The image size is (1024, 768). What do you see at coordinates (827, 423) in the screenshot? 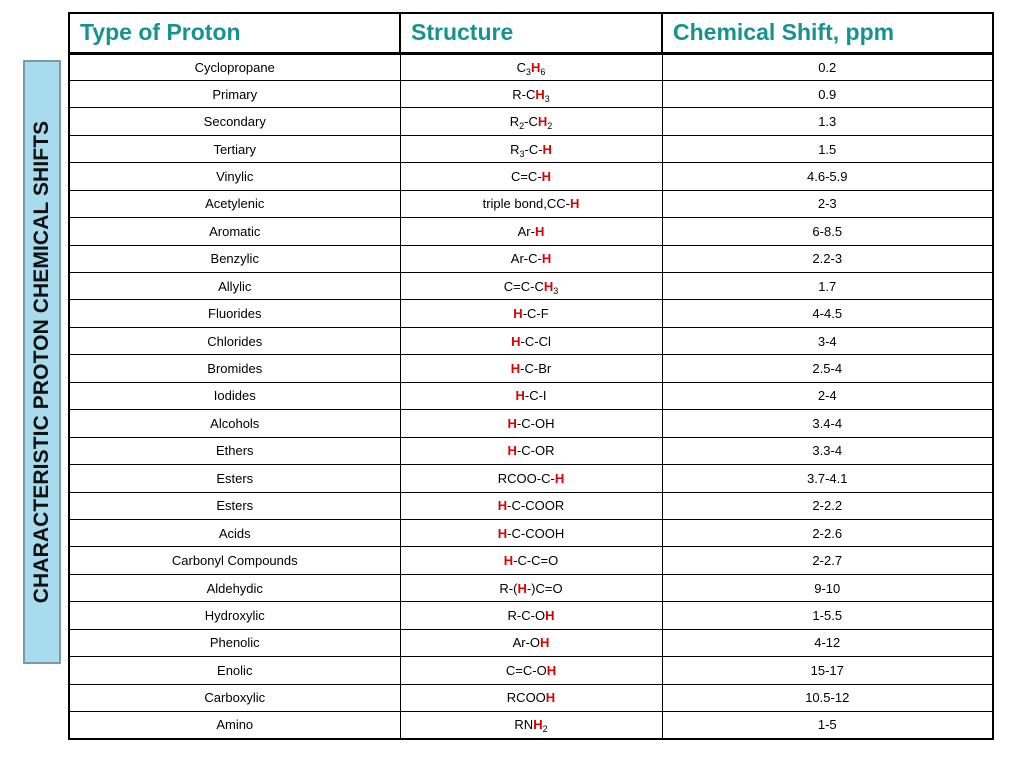
I see `chemical-shift-cell: 3.4-4` at bounding box center [827, 423].